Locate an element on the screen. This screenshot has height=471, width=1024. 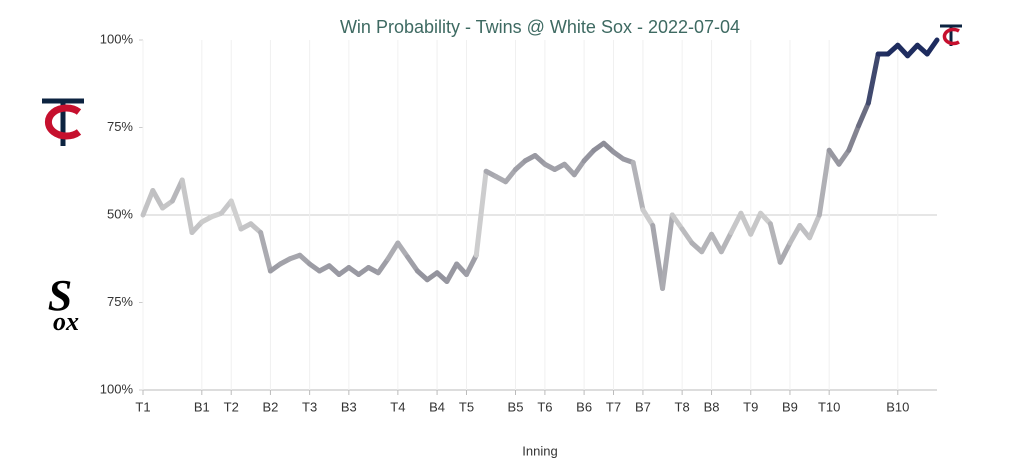
x-tick-label: T3 is located at coordinates (309, 406).